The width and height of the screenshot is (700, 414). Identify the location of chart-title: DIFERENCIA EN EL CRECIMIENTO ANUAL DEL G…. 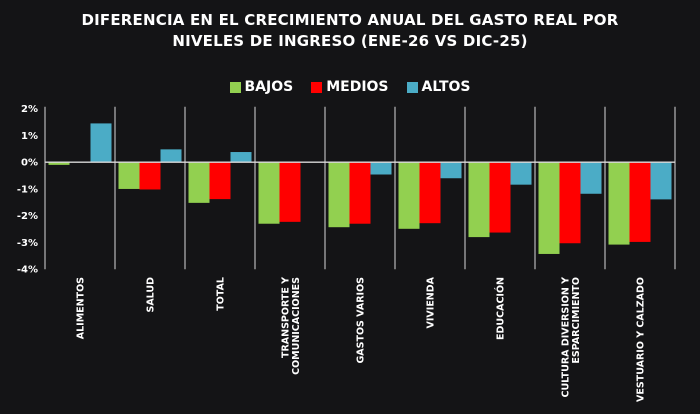
(350, 31).